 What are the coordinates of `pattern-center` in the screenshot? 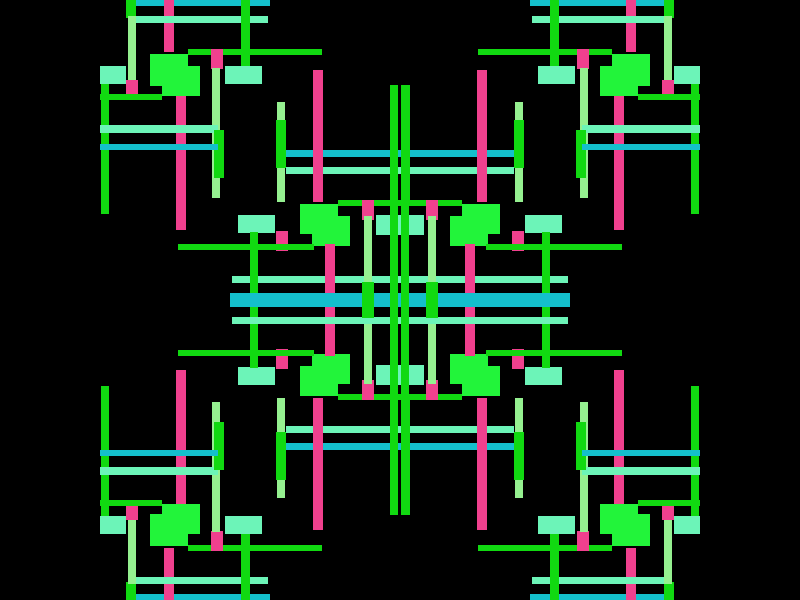 It's located at (399, 300).